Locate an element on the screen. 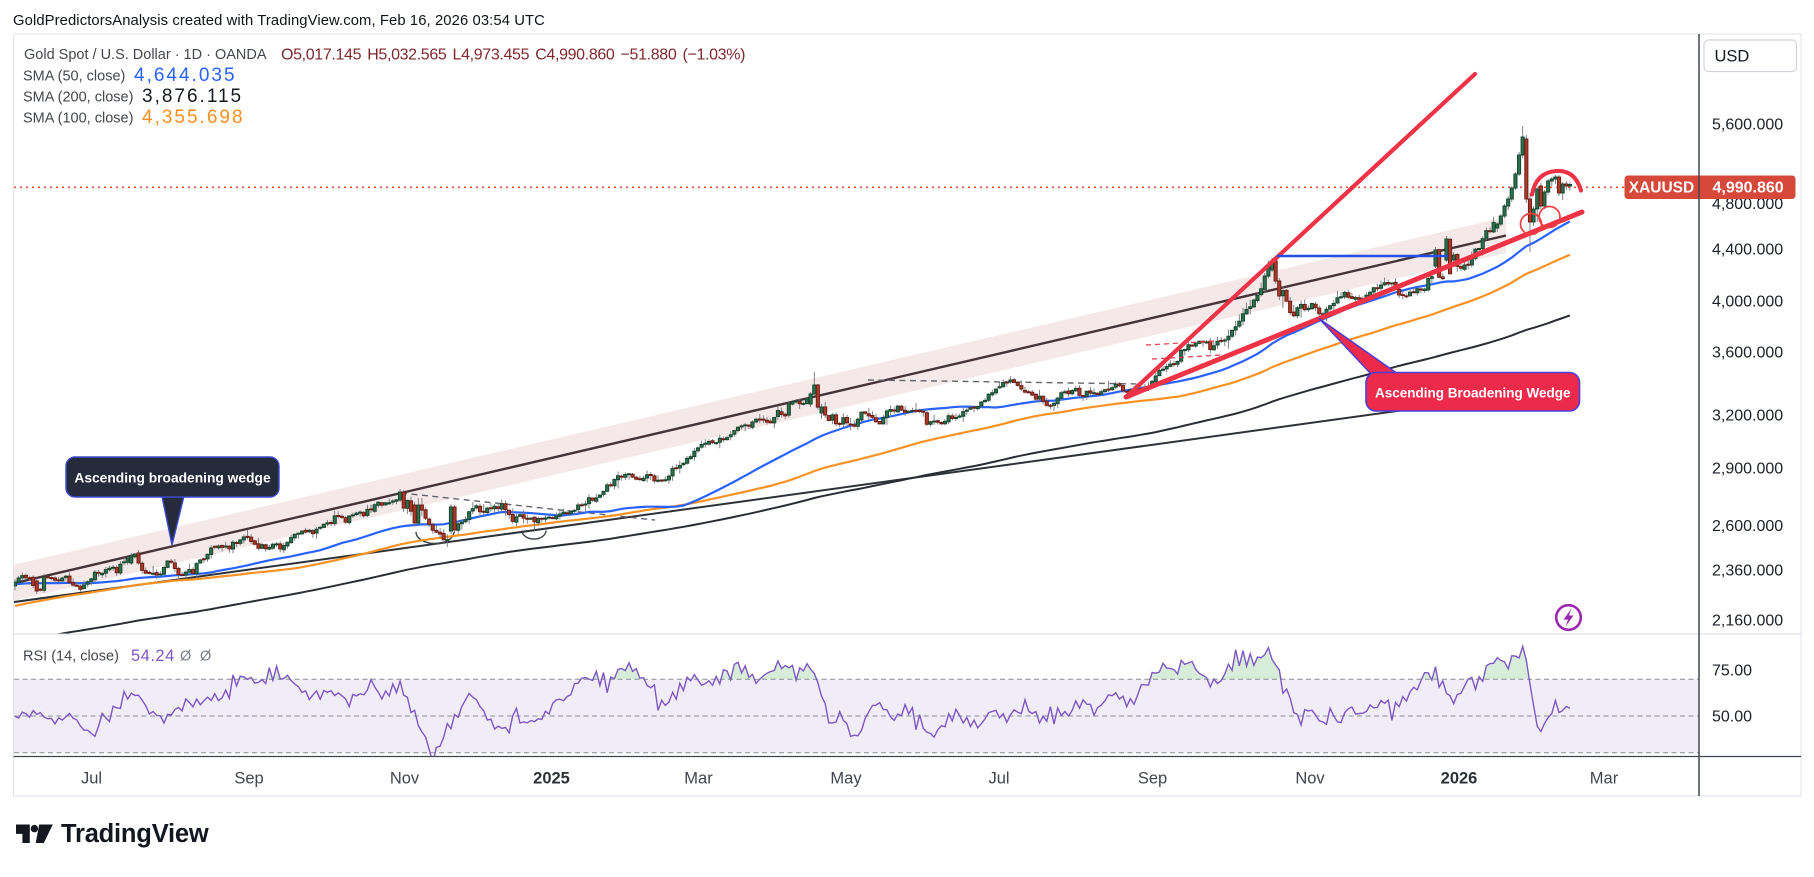 This screenshot has height=877, width=1814. svg-text: 54.24 is located at coordinates (153, 656).